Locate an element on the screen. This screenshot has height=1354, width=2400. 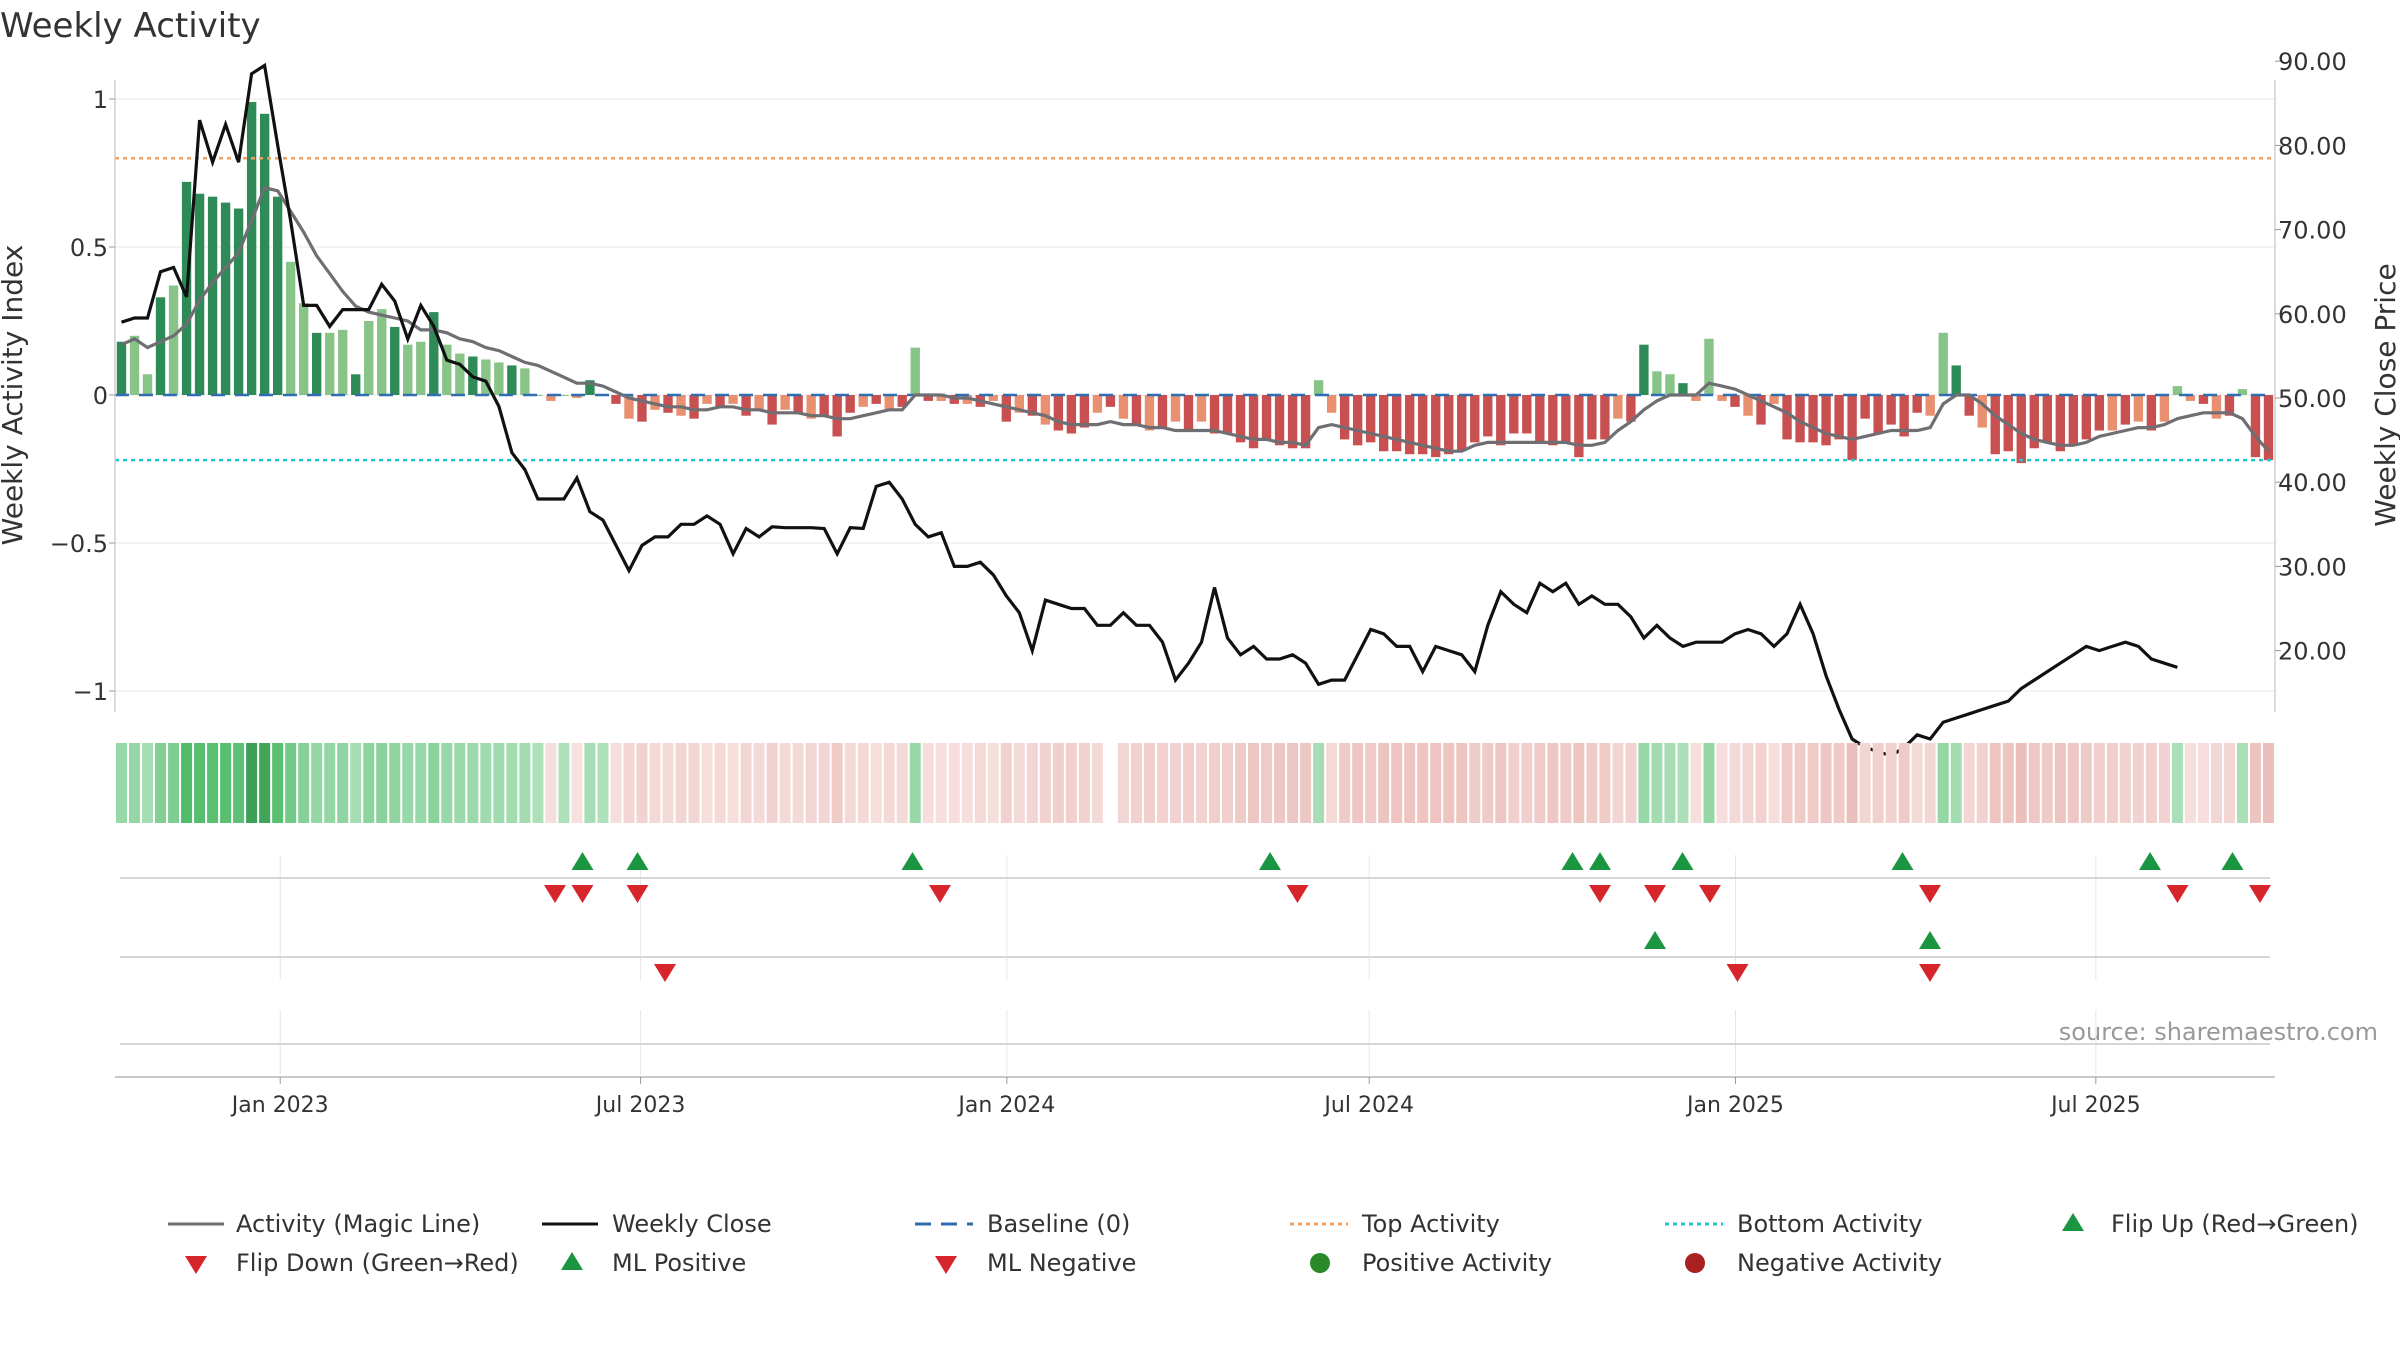
y-right-tick-label: 40.00 is located at coordinates (2312, 483).